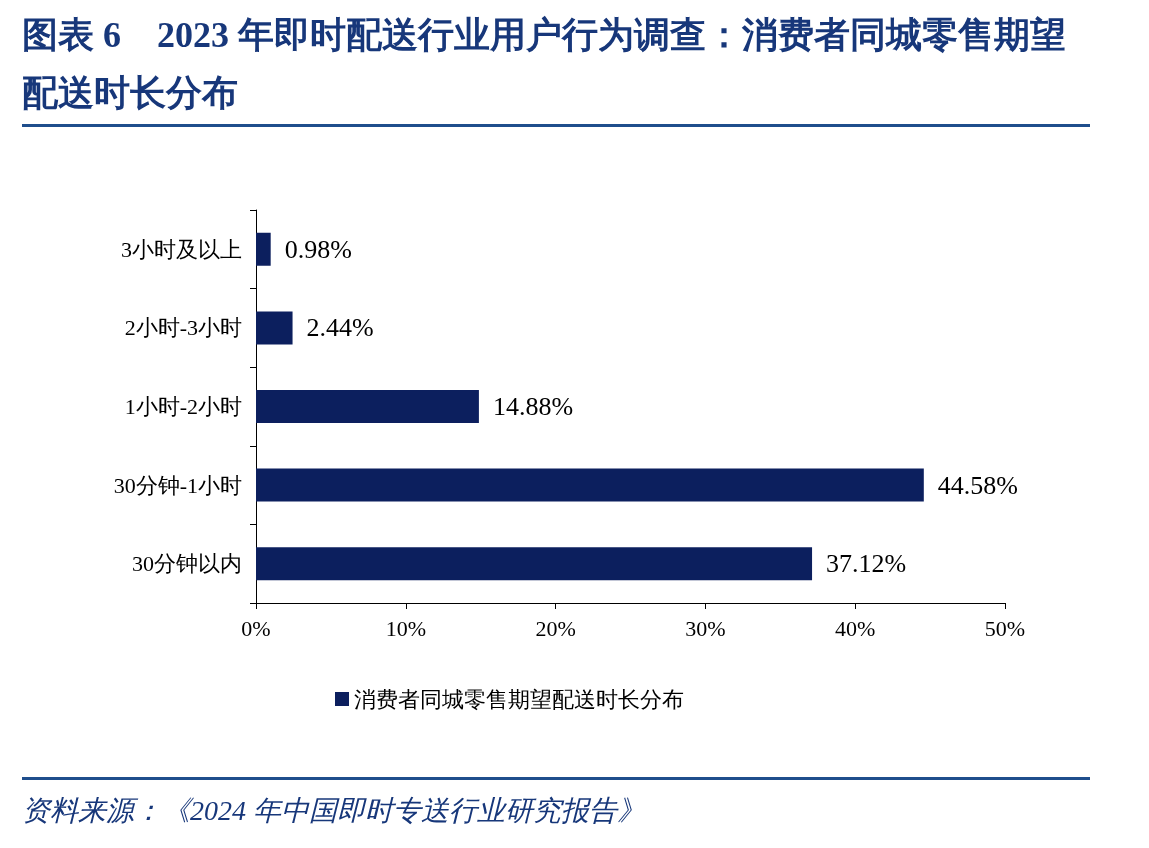 The image size is (1149, 848). Describe the element at coordinates (556, 803) in the screenshot. I see `text: 资料来源：《2024 年中国即时专送行业研究报告》` at that location.